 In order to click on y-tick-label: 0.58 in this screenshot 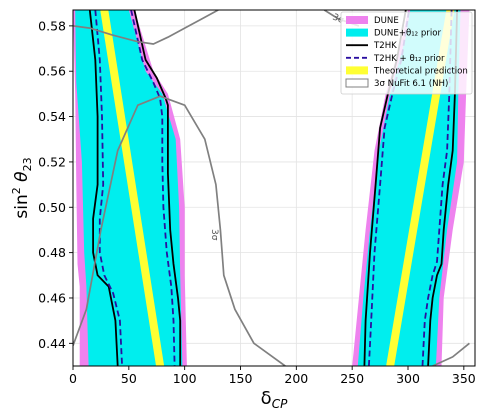, I will do `click(52, 25)`.